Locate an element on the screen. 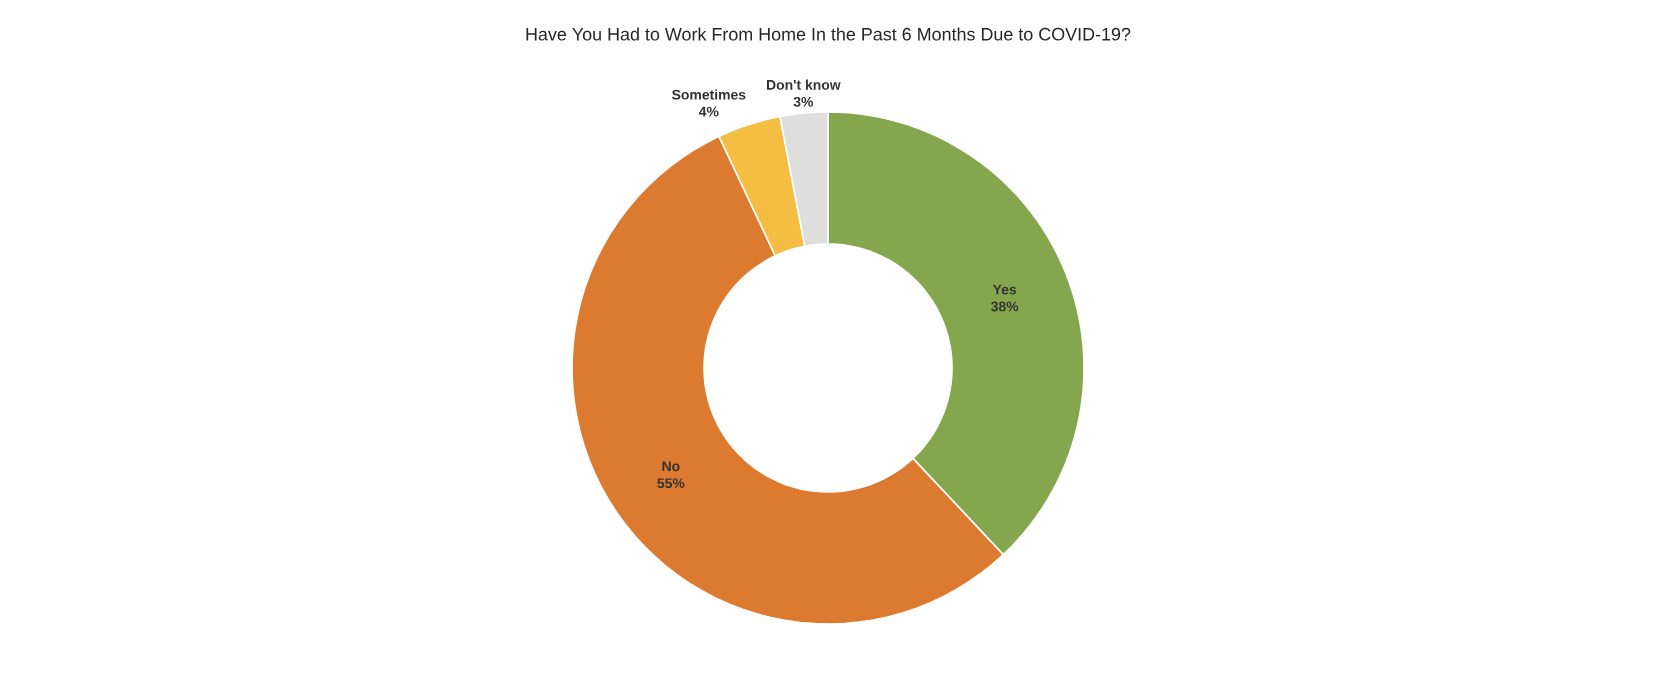 The width and height of the screenshot is (1656, 684). chart-title: Have You Had to Work From Home In the Past 6 Months Due to COVID-19? is located at coordinates (828, 34).